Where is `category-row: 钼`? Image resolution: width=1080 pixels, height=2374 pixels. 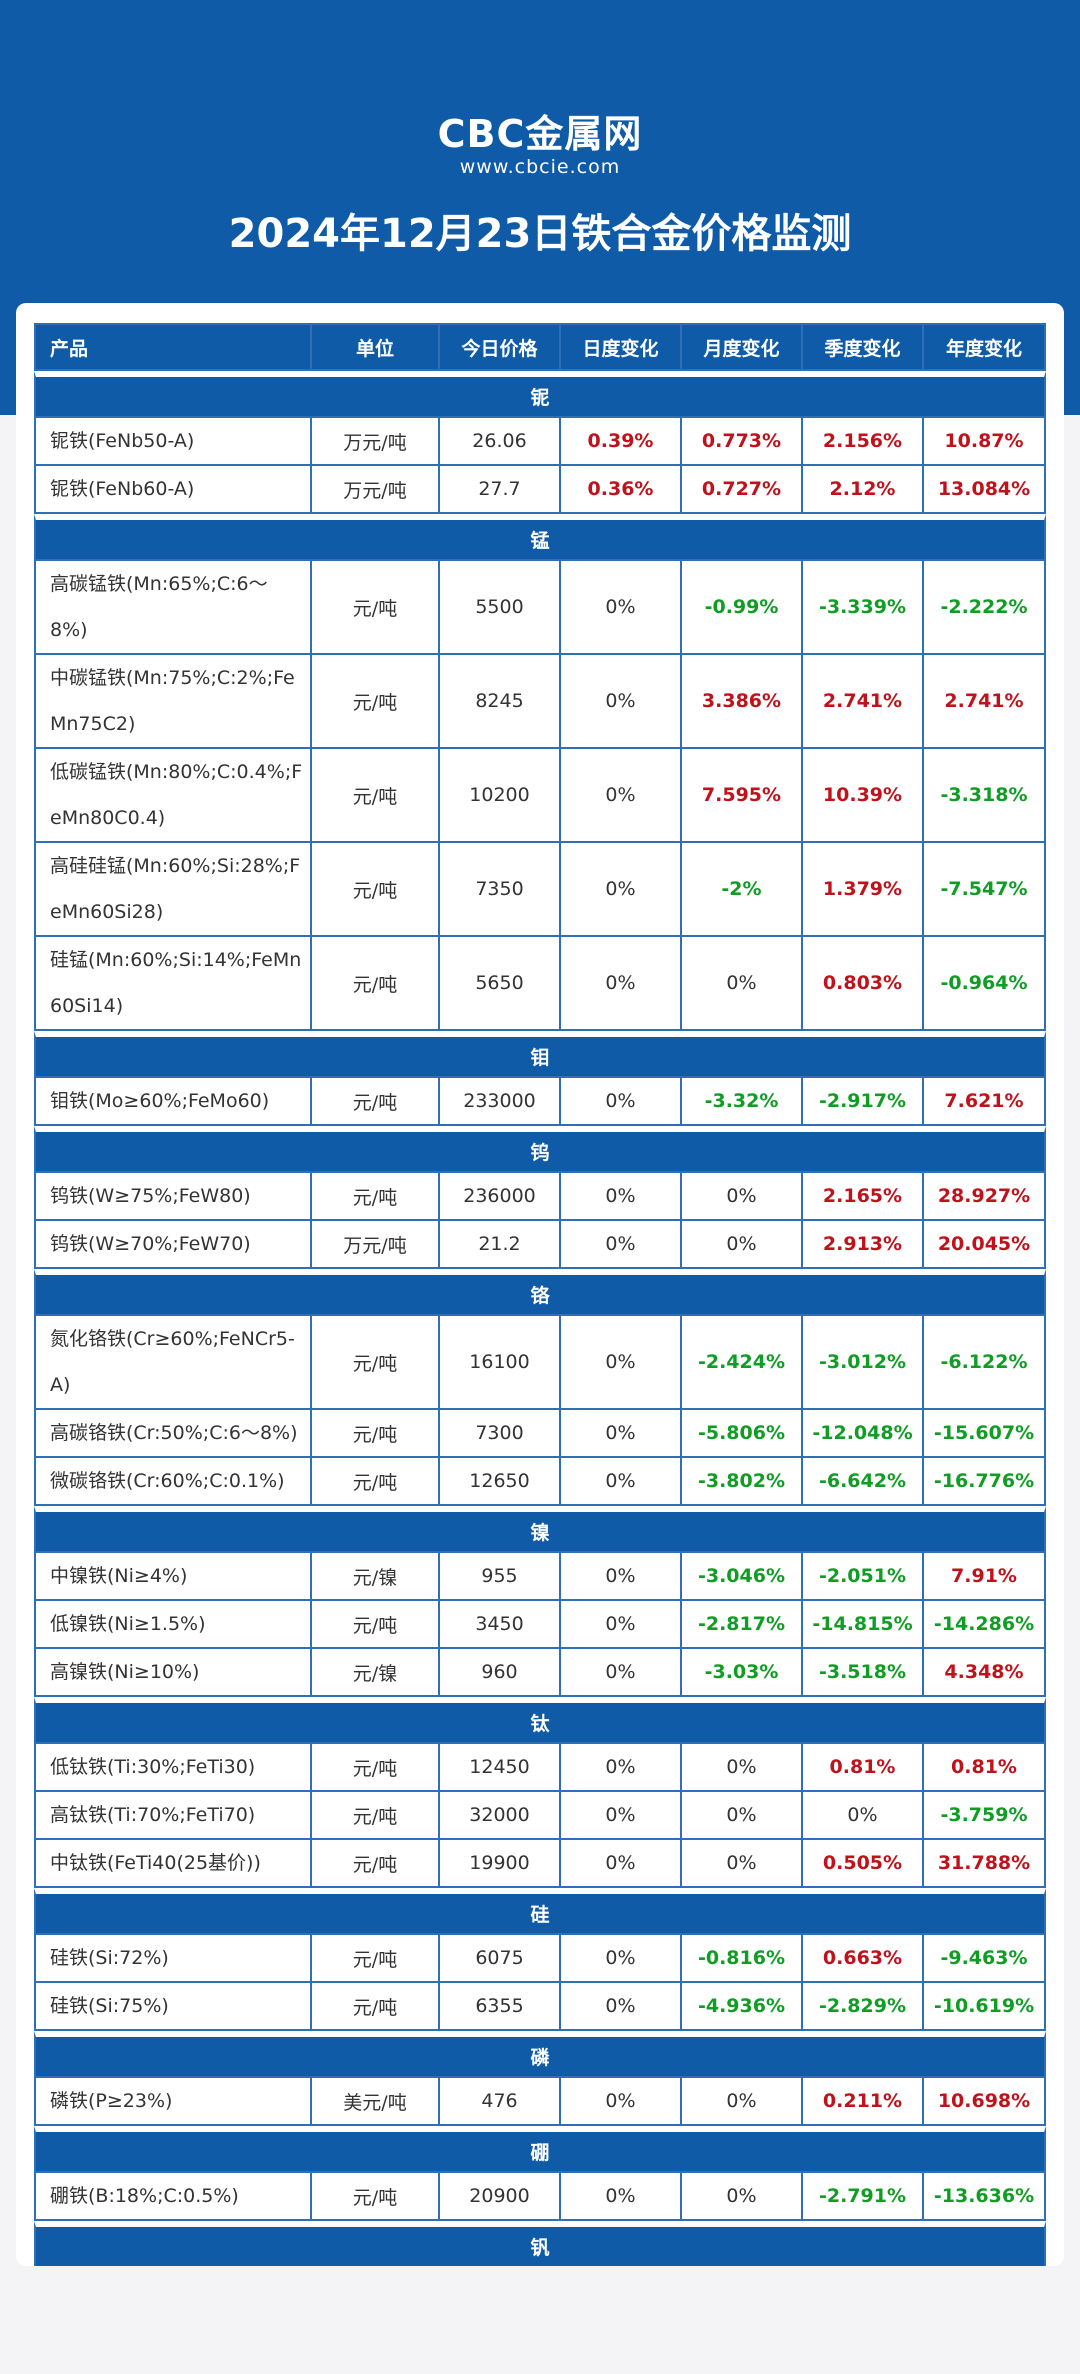 category-row: 钼 is located at coordinates (540, 1054).